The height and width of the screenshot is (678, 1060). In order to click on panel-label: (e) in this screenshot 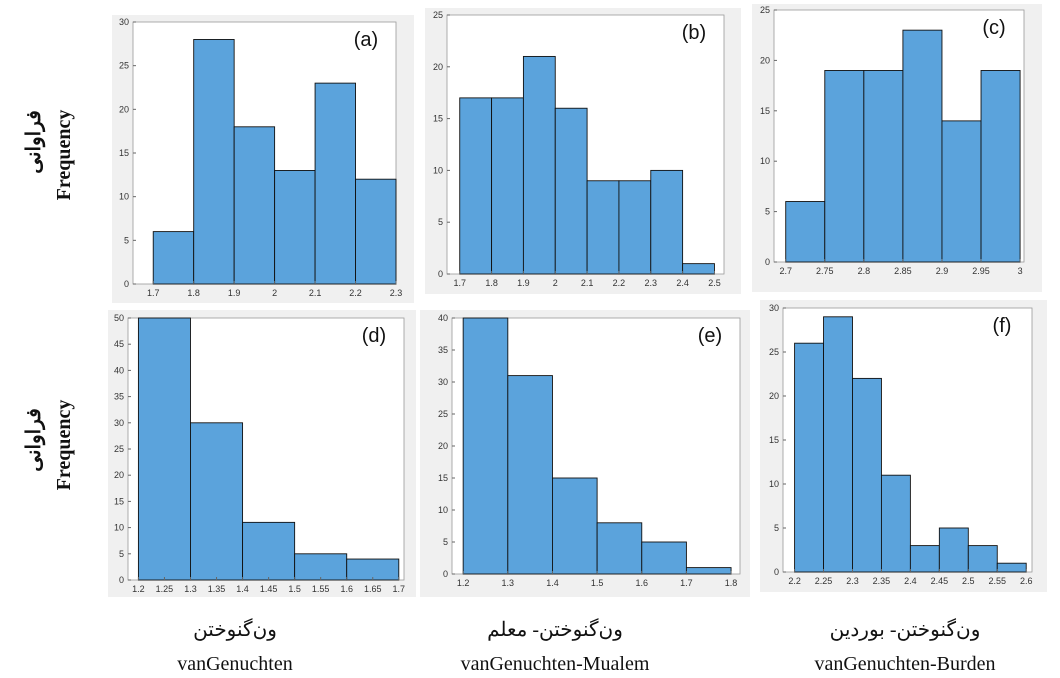, I will do `click(710, 336)`.